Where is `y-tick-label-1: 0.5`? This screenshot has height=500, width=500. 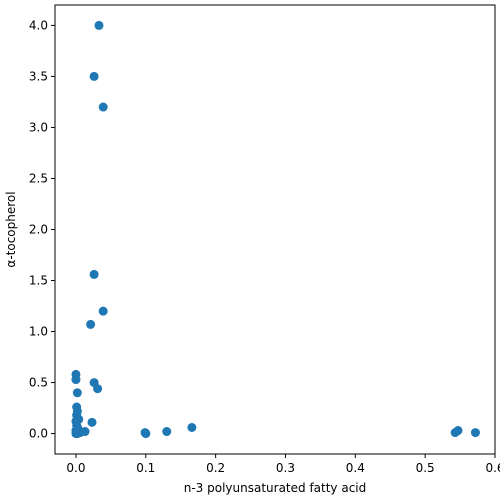
y-tick-label-1: 0.5 is located at coordinates (38, 383).